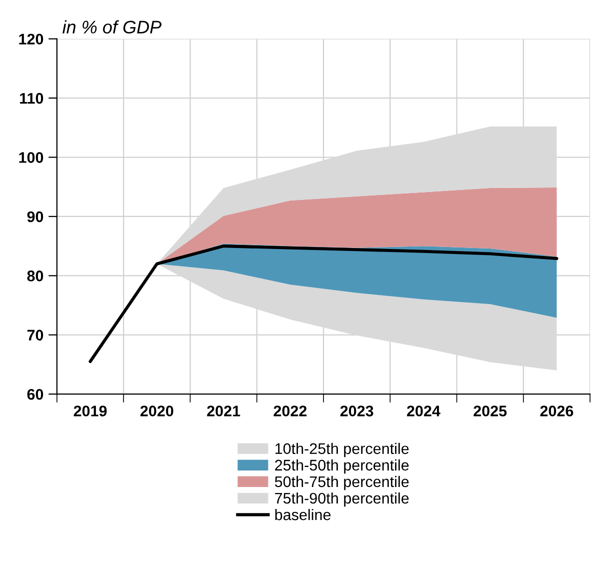 The height and width of the screenshot is (563, 593). I want to click on y-tick-label: 100, so click(31, 157).